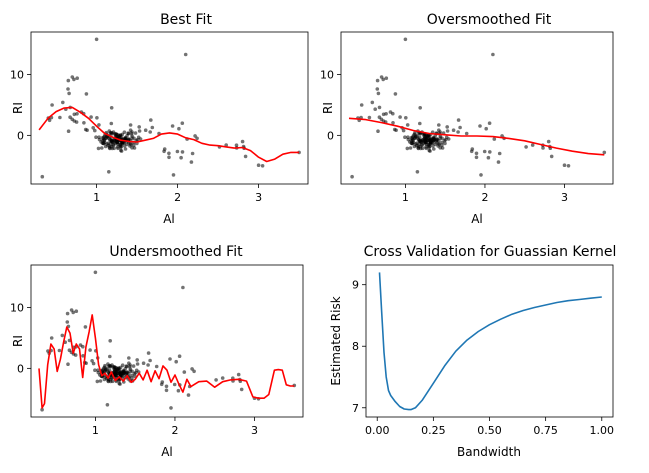 The height and width of the screenshot is (473, 649). I want to click on y-tick-label: 9, so click(355, 285).